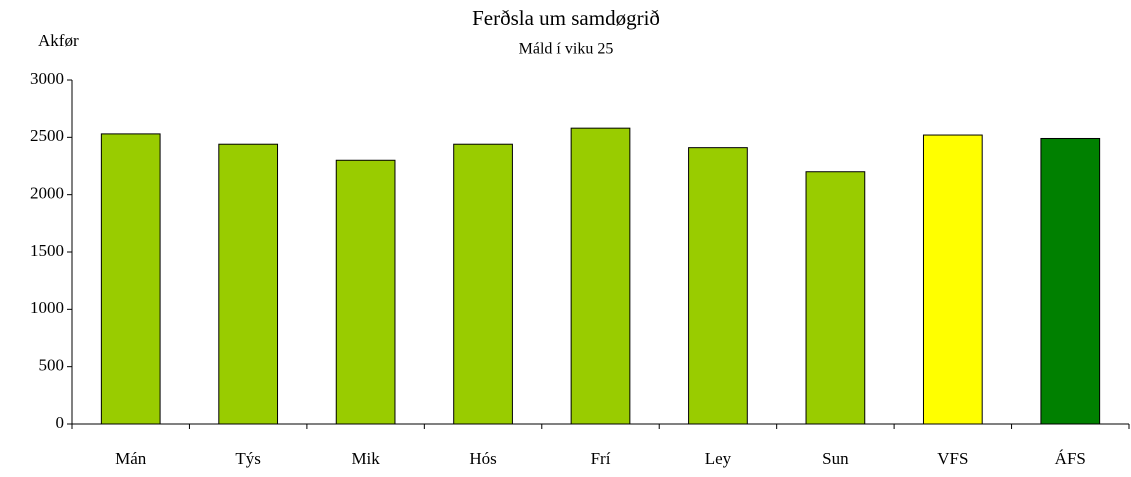 This screenshot has height=477, width=1131. I want to click on x-tick-label: Sun, so click(835, 458).